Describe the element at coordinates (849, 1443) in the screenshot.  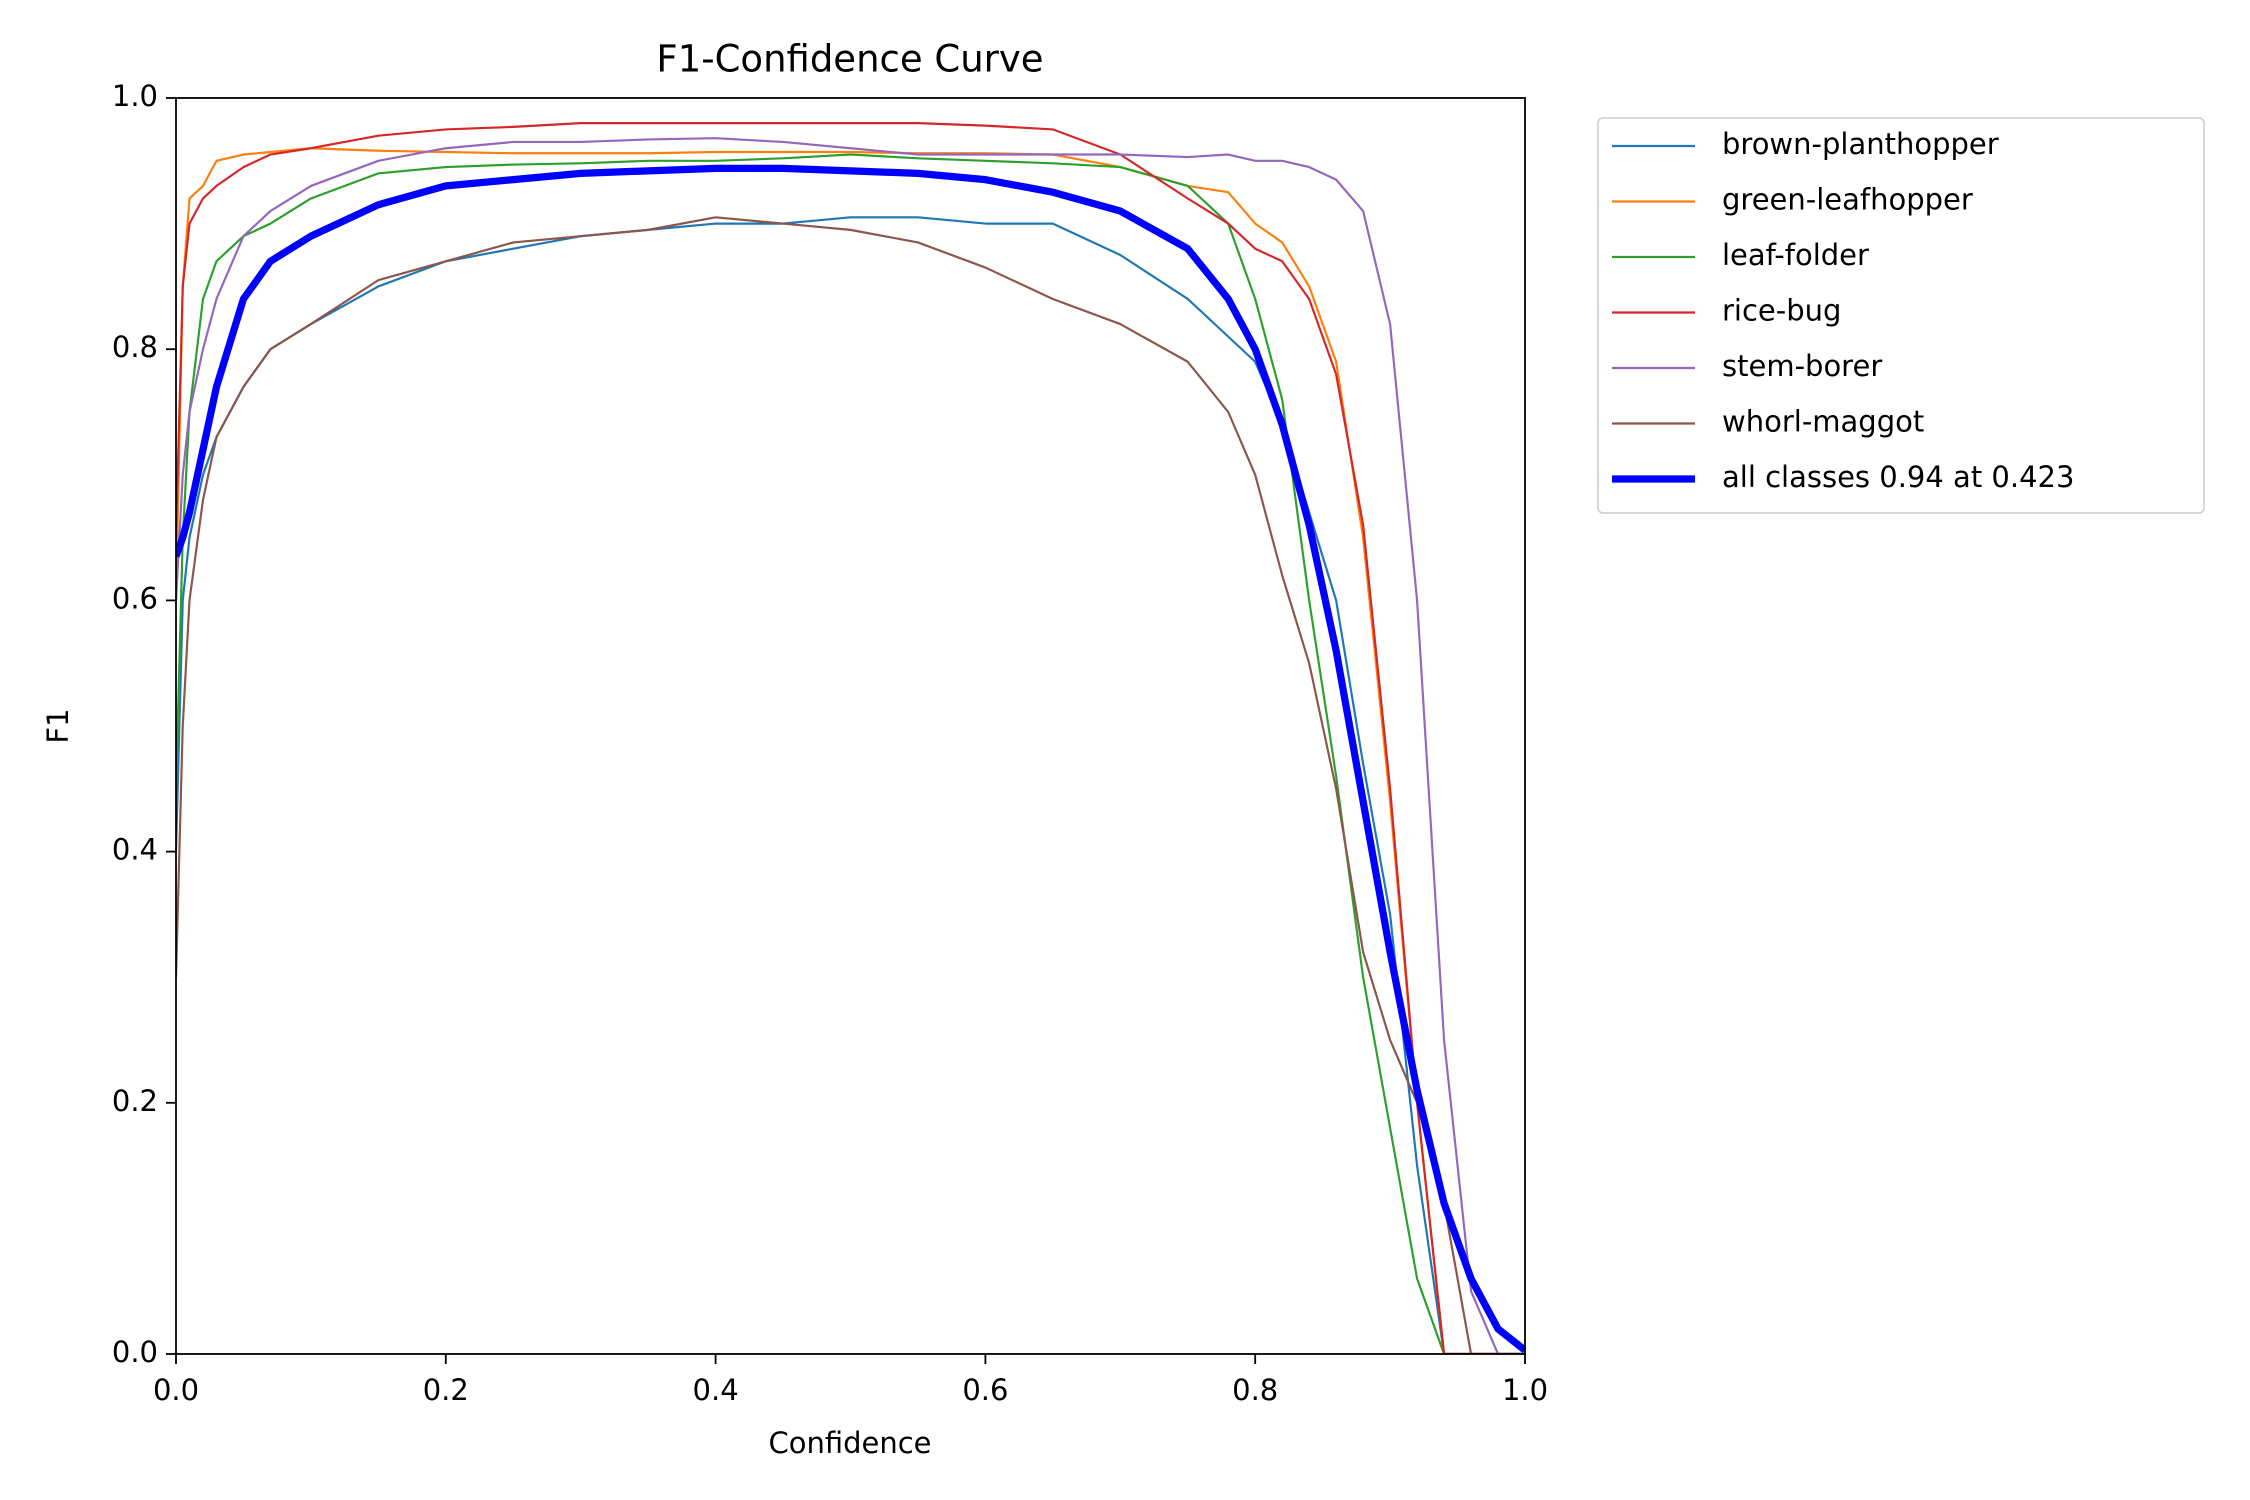
I see `x-axis-label: Confidence` at that location.